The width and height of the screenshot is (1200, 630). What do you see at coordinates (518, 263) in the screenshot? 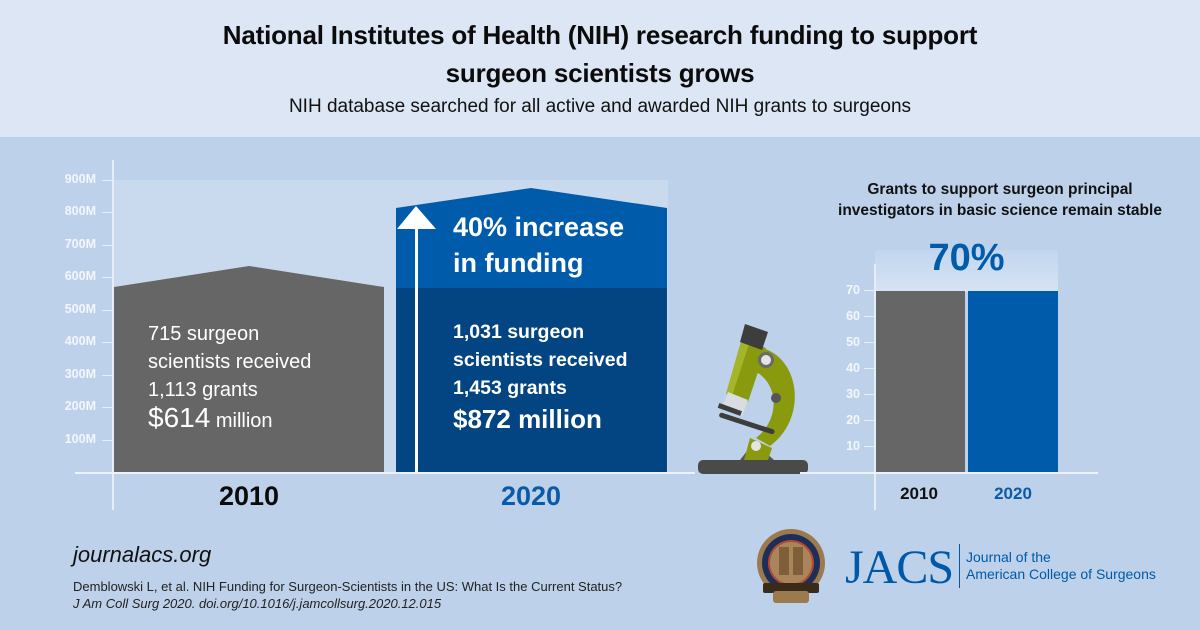
I see `increase-headline-2: in funding` at bounding box center [518, 263].